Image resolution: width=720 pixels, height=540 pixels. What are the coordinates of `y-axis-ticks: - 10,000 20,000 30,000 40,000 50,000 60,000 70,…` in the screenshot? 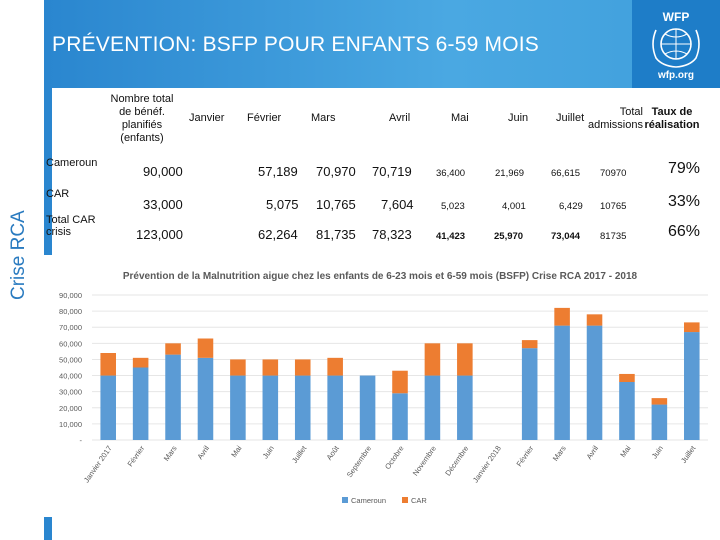 It's located at (70, 368).